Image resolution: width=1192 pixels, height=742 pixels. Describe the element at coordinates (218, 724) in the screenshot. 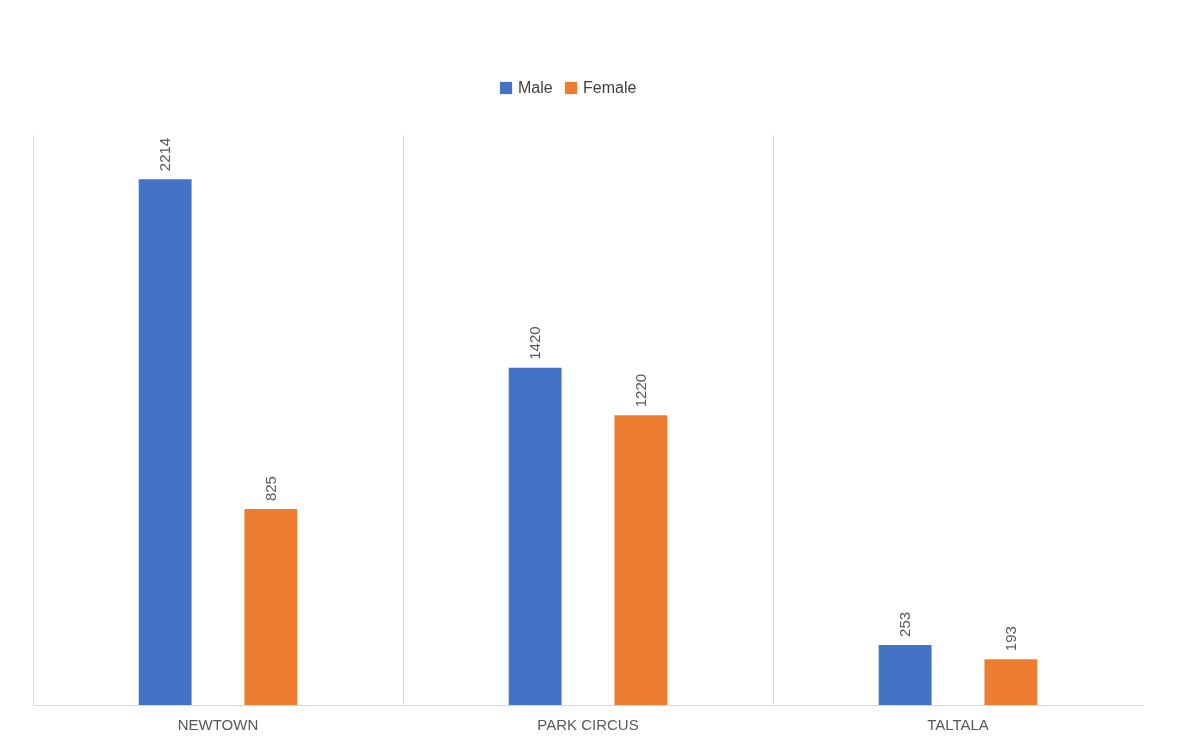

I see `x-tick-label: NEWTOWN` at that location.